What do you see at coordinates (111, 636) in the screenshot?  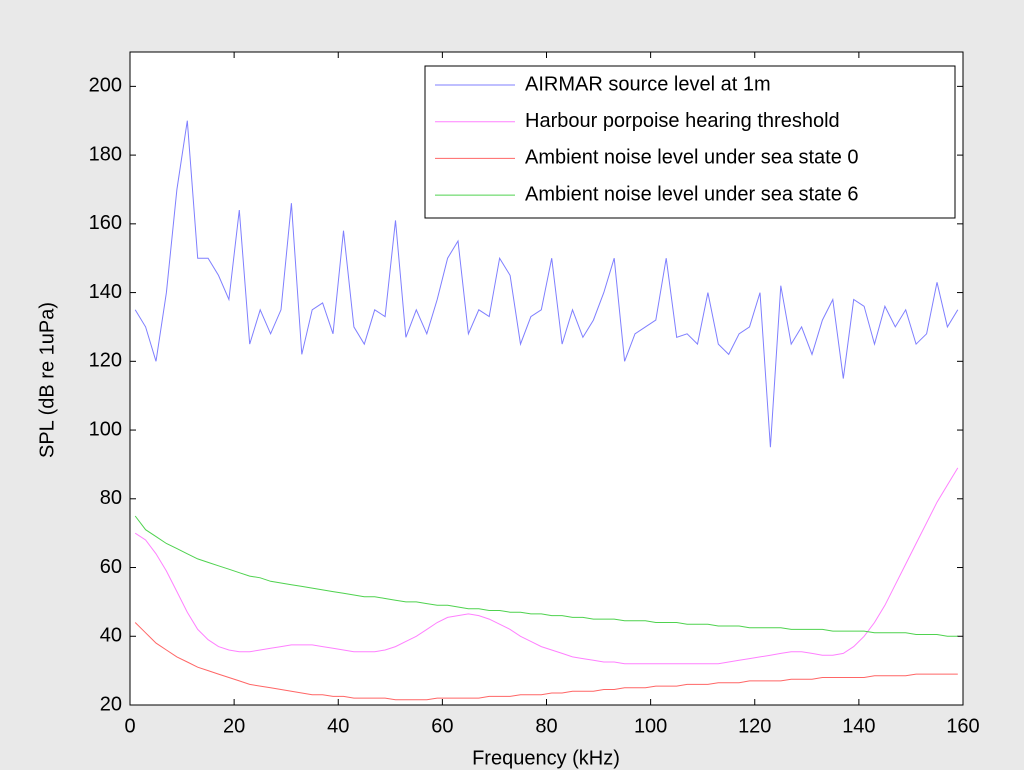 I see `y-tick-label: 40` at bounding box center [111, 636].